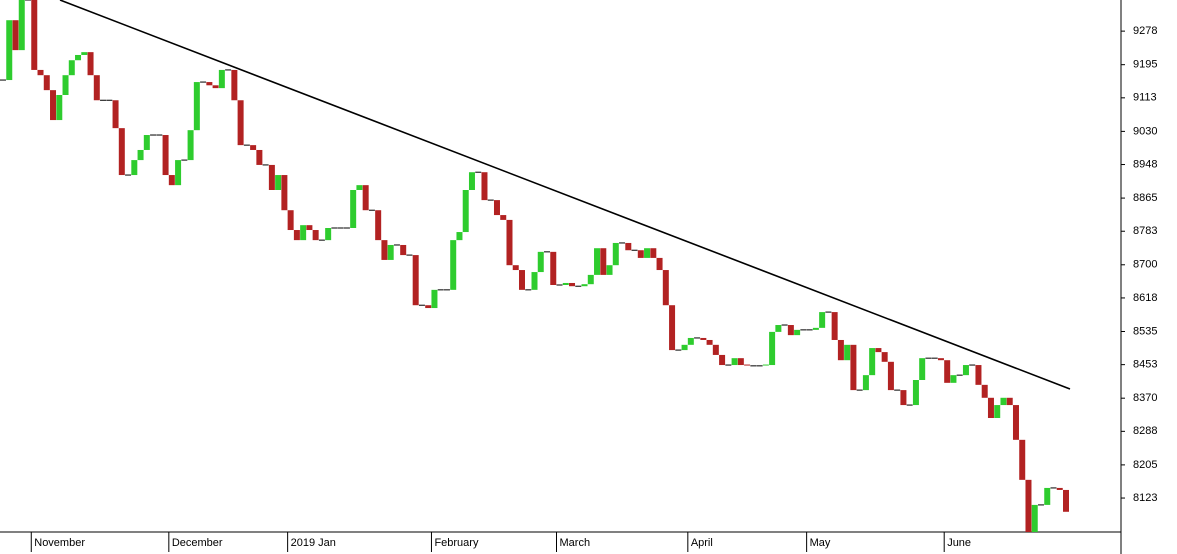 This screenshot has height=554, width=1177. What do you see at coordinates (1145, 31) in the screenshot?
I see `y-tick-label: 9278` at bounding box center [1145, 31].